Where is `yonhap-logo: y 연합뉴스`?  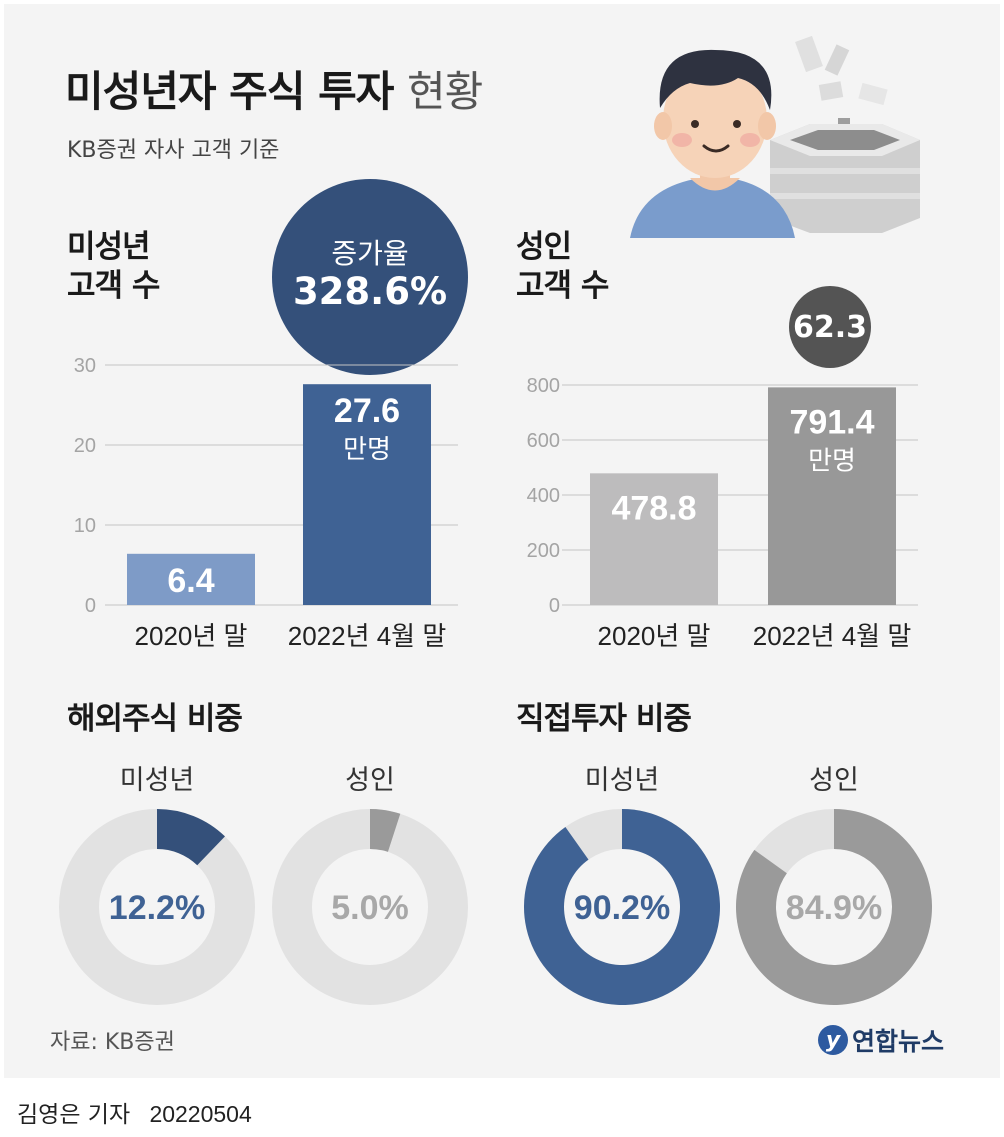 yonhap-logo: y 연합뉴스 is located at coordinates (881, 1040).